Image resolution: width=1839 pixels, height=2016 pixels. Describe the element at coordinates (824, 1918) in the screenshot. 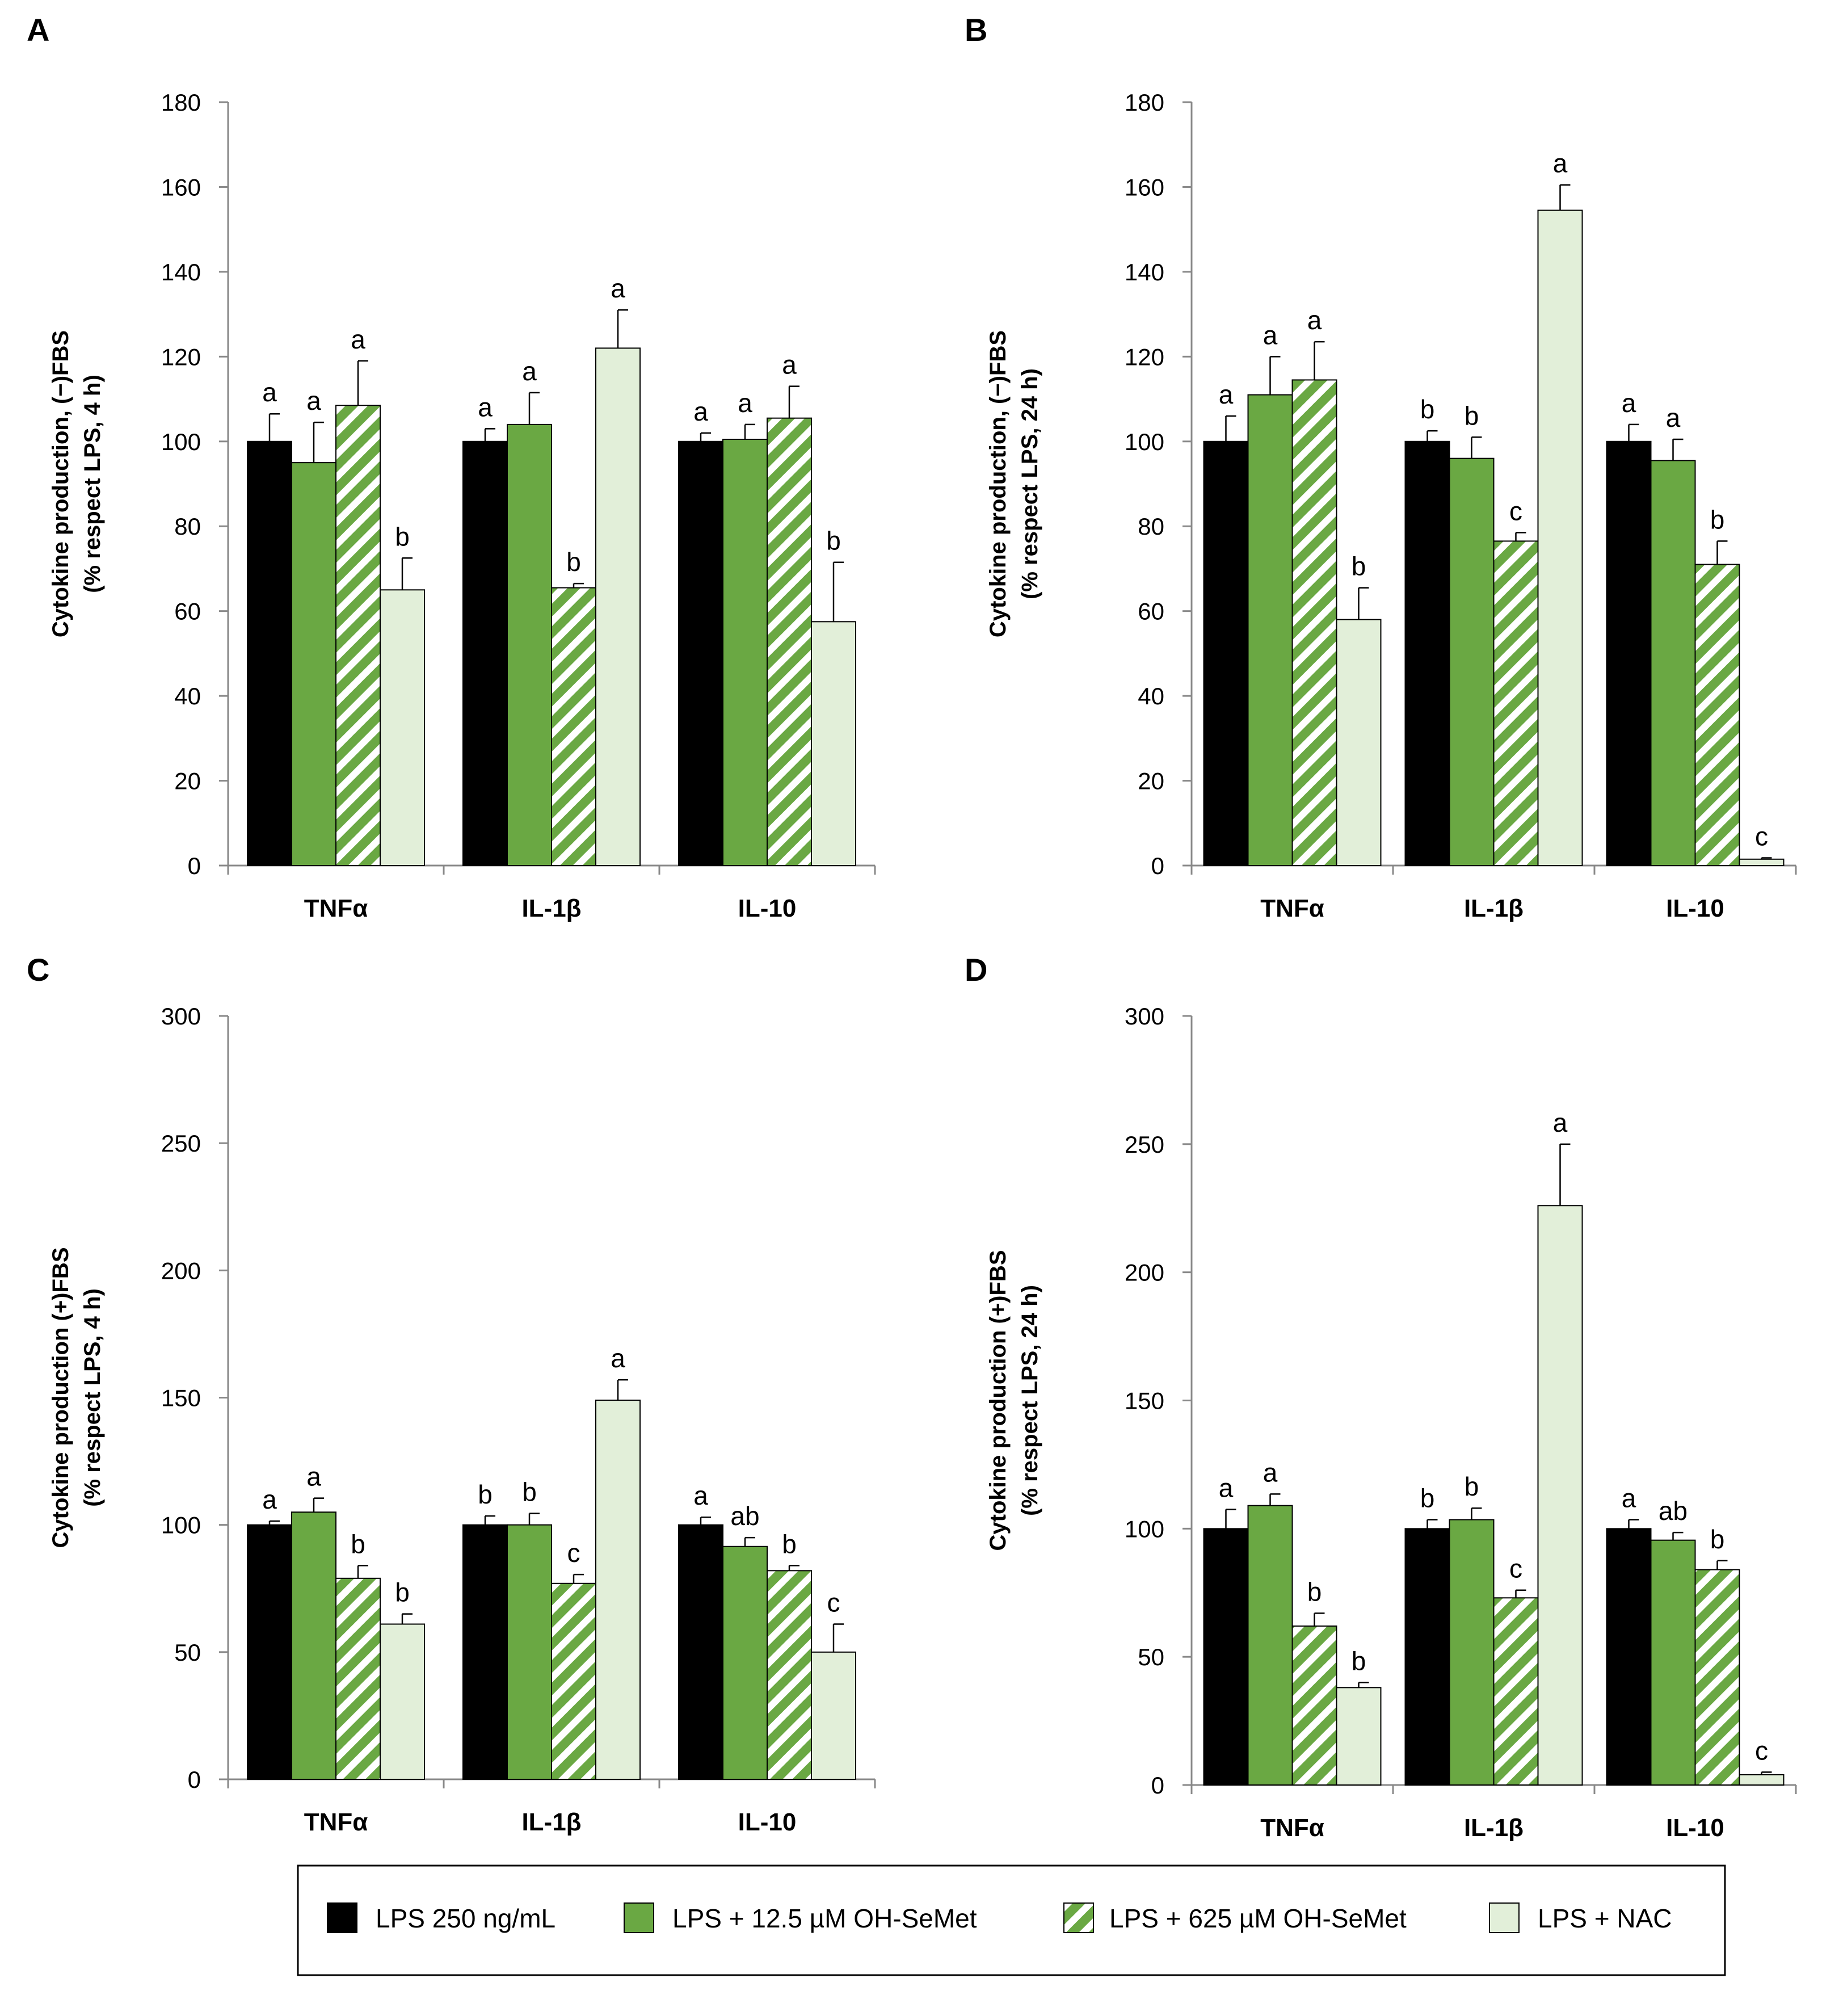

I see `legend-label-low-oh-semet: LPS + 12.5 µM OH-SeMet` at that location.